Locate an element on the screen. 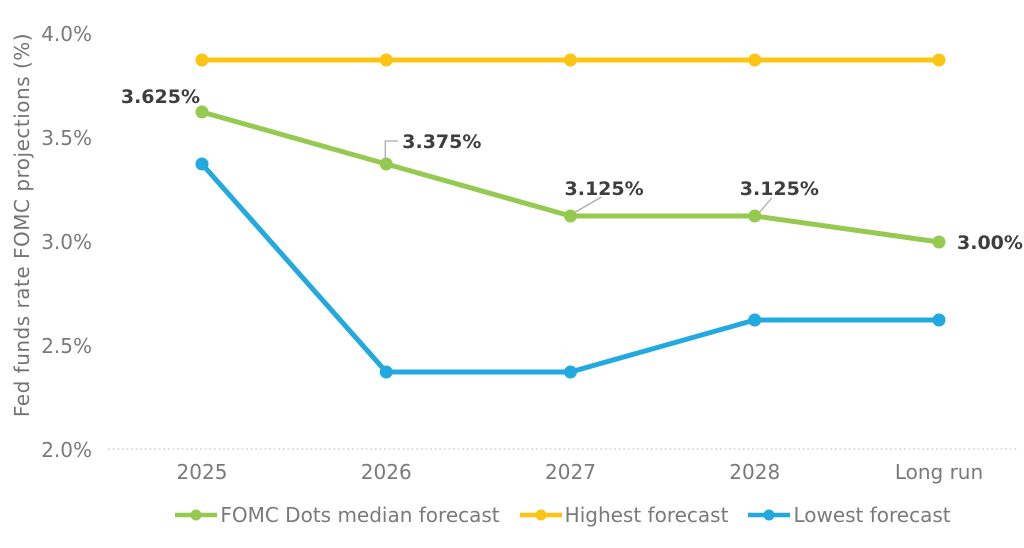 The image size is (1024, 548). y-tick-label: 4.0% is located at coordinates (66, 34).